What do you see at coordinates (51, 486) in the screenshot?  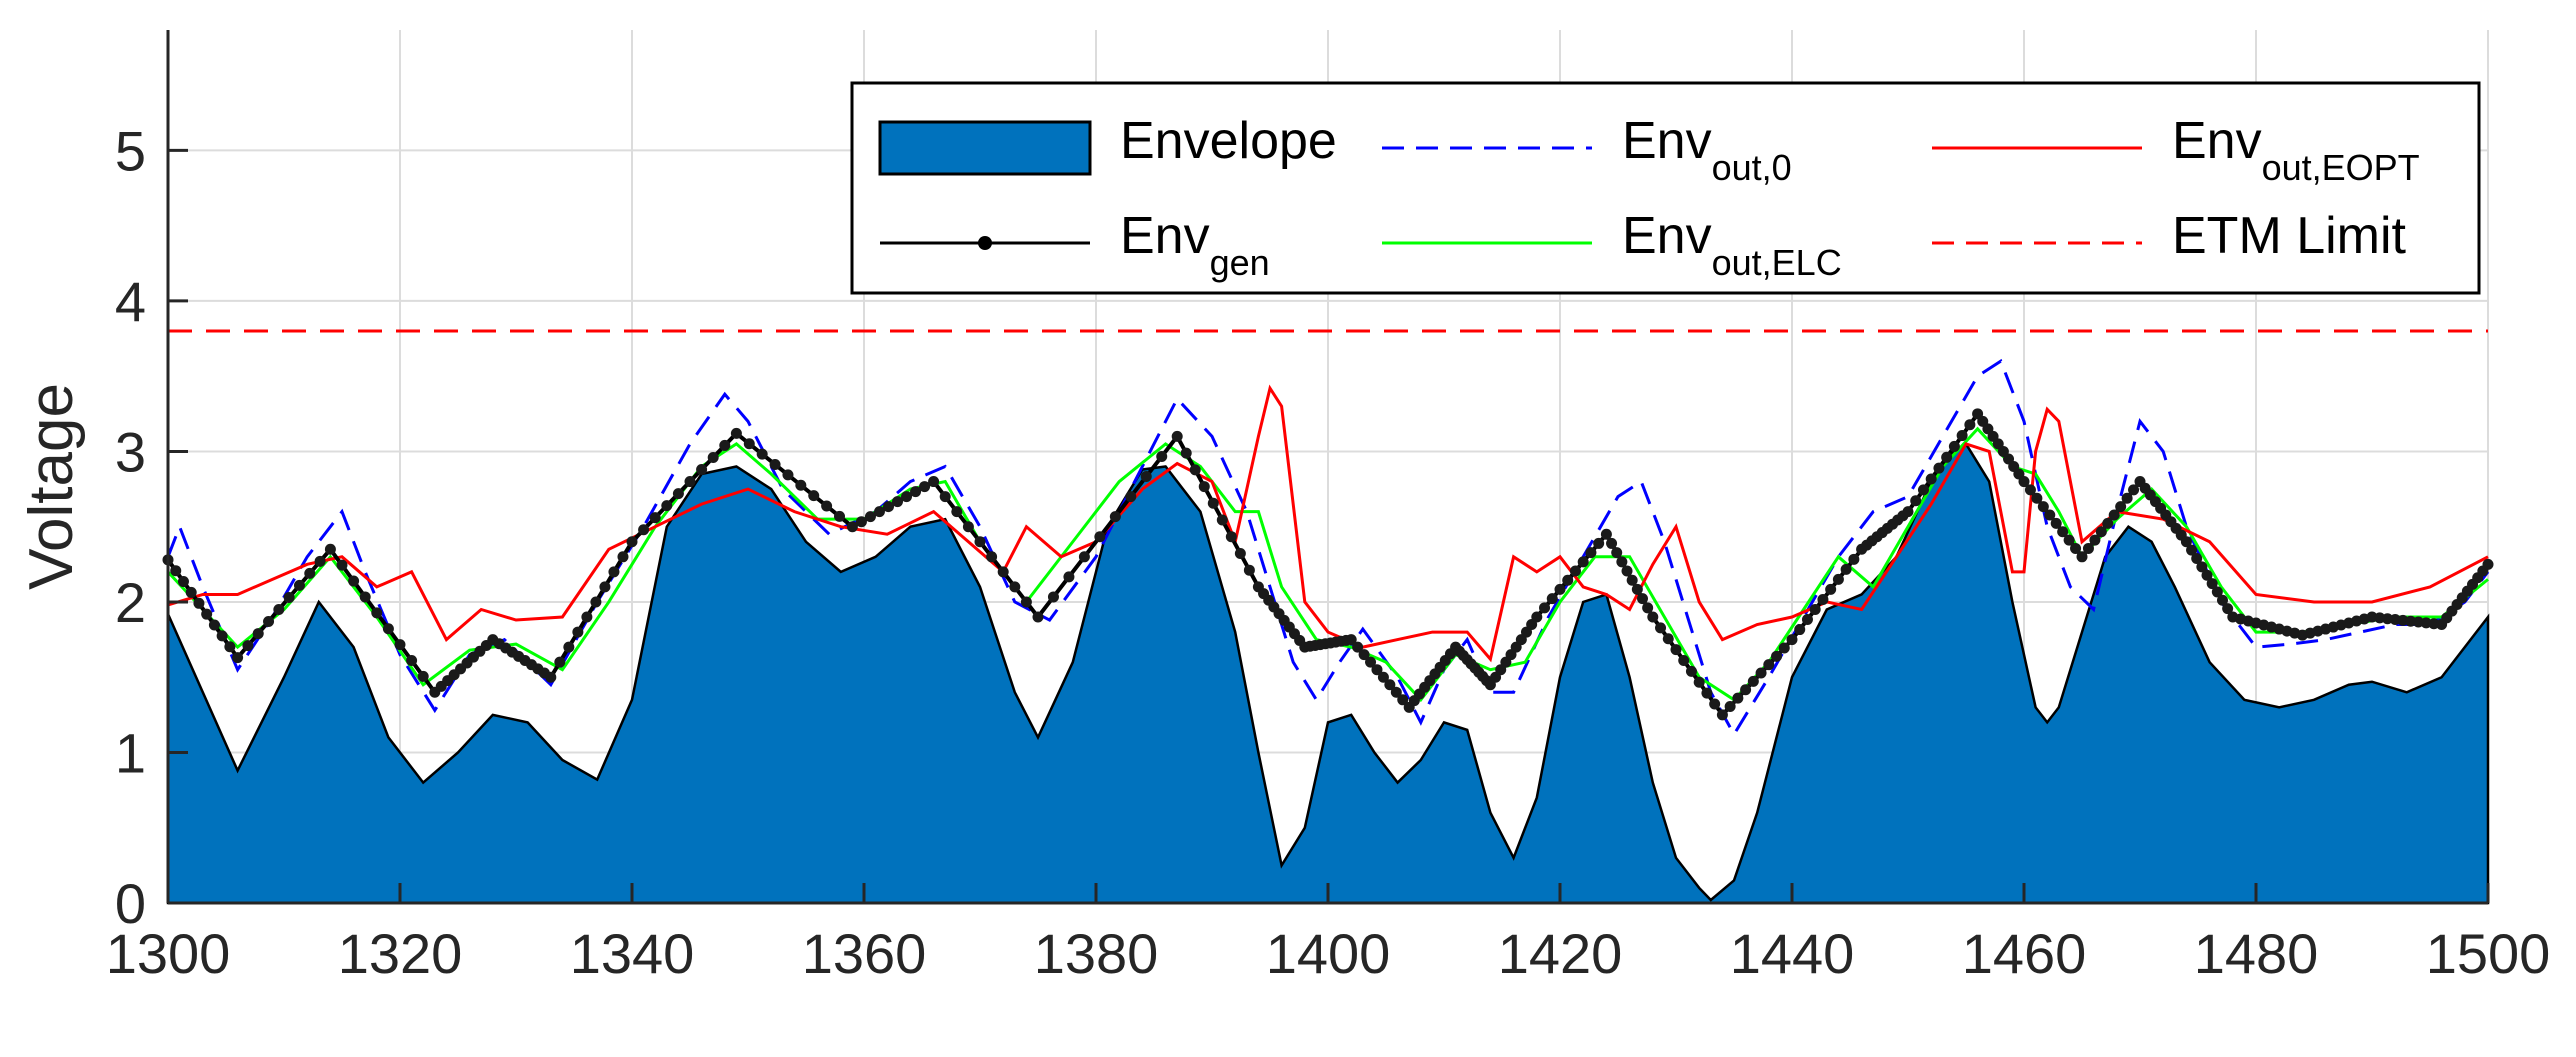 I see `y-axis-label: Voltage` at bounding box center [51, 486].